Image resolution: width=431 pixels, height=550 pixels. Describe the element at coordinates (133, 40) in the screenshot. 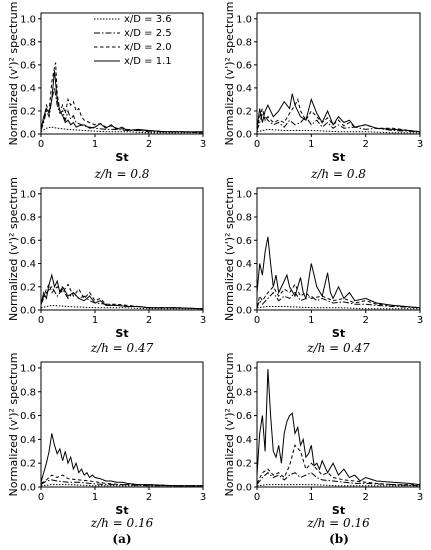

I see `legend: x/D = 3.6 x/D = 2.5 x/D = 2.0 x/D = 1.1` at that location.